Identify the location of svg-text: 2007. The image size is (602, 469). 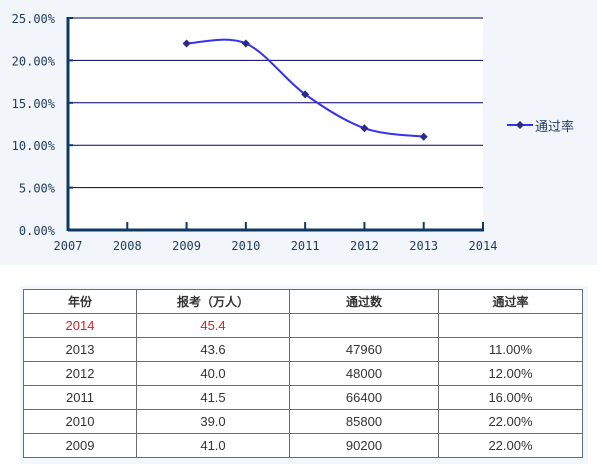
(68, 246).